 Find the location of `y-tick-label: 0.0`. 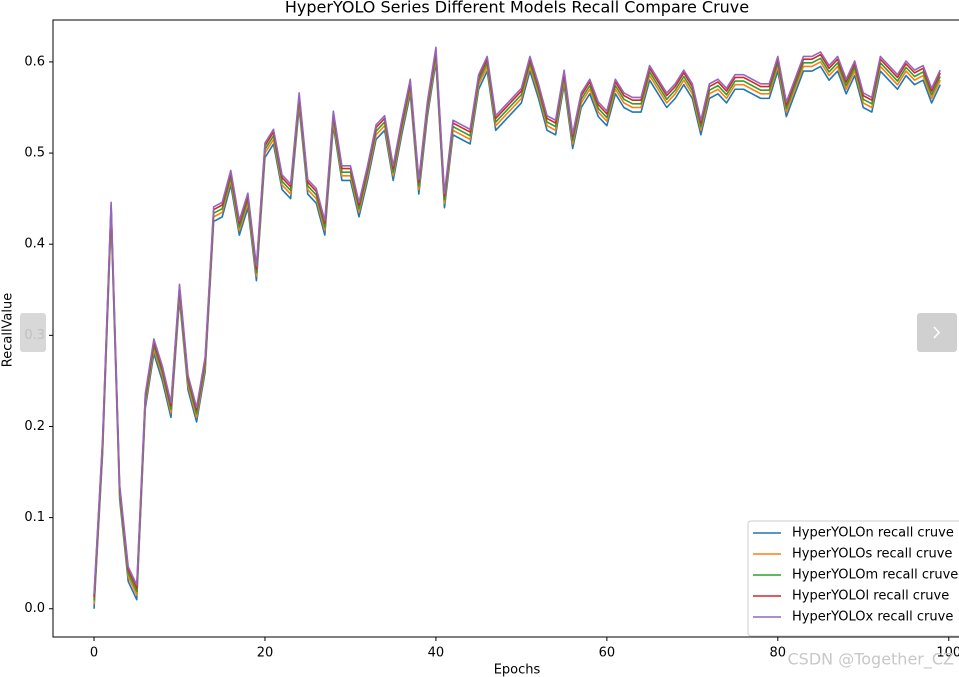

y-tick-label: 0.0 is located at coordinates (34, 608).